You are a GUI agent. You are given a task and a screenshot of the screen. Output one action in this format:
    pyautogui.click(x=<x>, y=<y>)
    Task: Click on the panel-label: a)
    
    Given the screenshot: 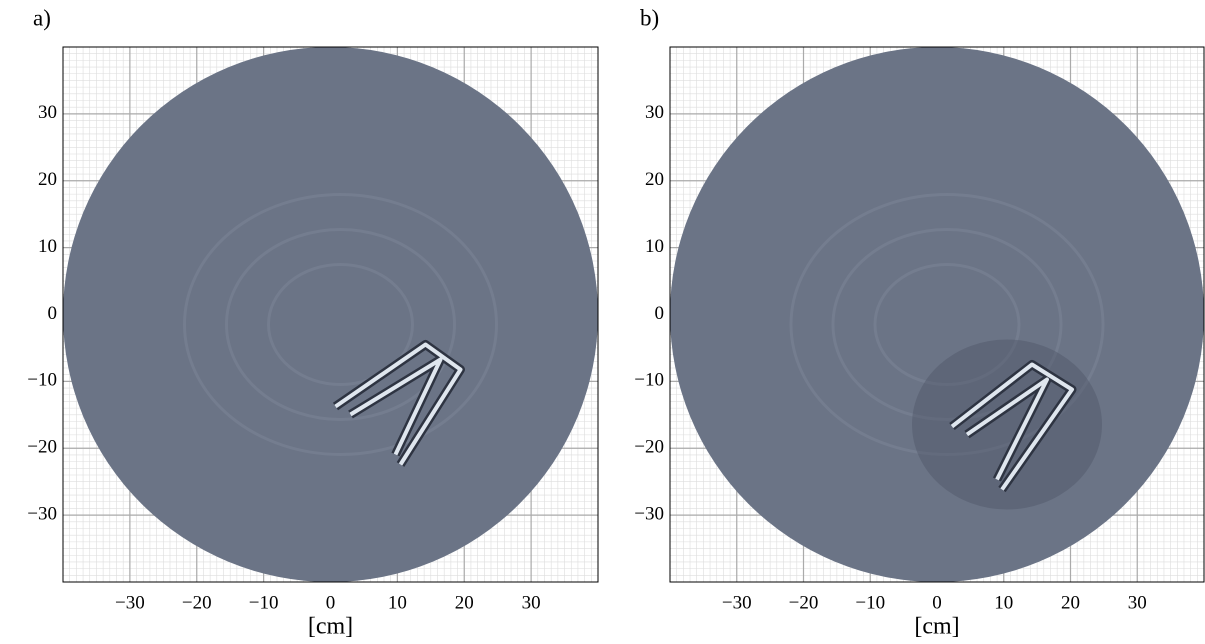 What is the action you would take?
    pyautogui.click(x=42, y=17)
    